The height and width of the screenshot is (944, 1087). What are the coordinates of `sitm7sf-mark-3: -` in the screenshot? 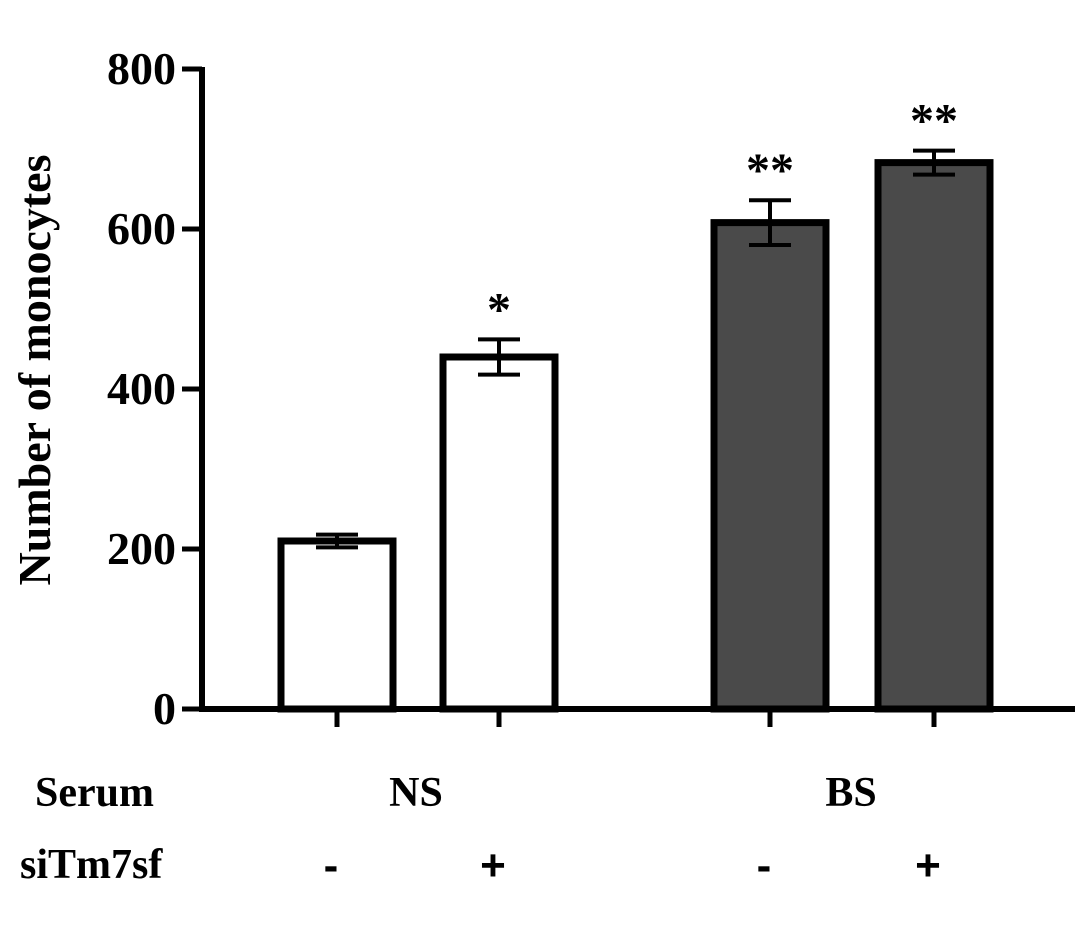 It's located at (764, 865).